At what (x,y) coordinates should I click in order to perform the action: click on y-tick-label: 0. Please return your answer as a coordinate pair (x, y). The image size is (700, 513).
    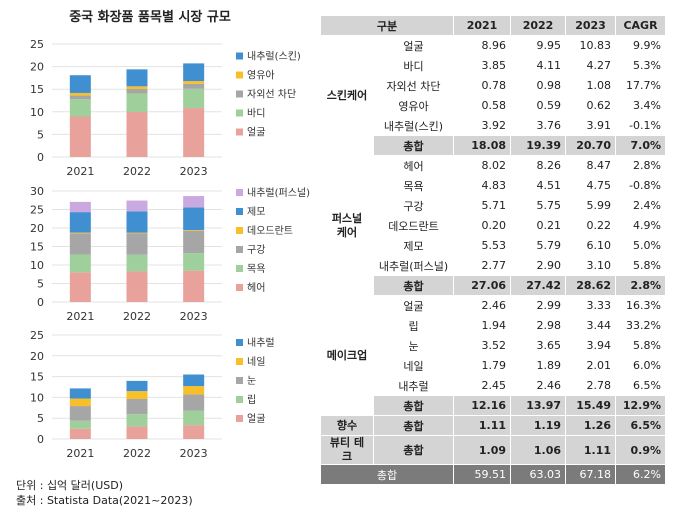
    Looking at the image, I should click on (40, 302).